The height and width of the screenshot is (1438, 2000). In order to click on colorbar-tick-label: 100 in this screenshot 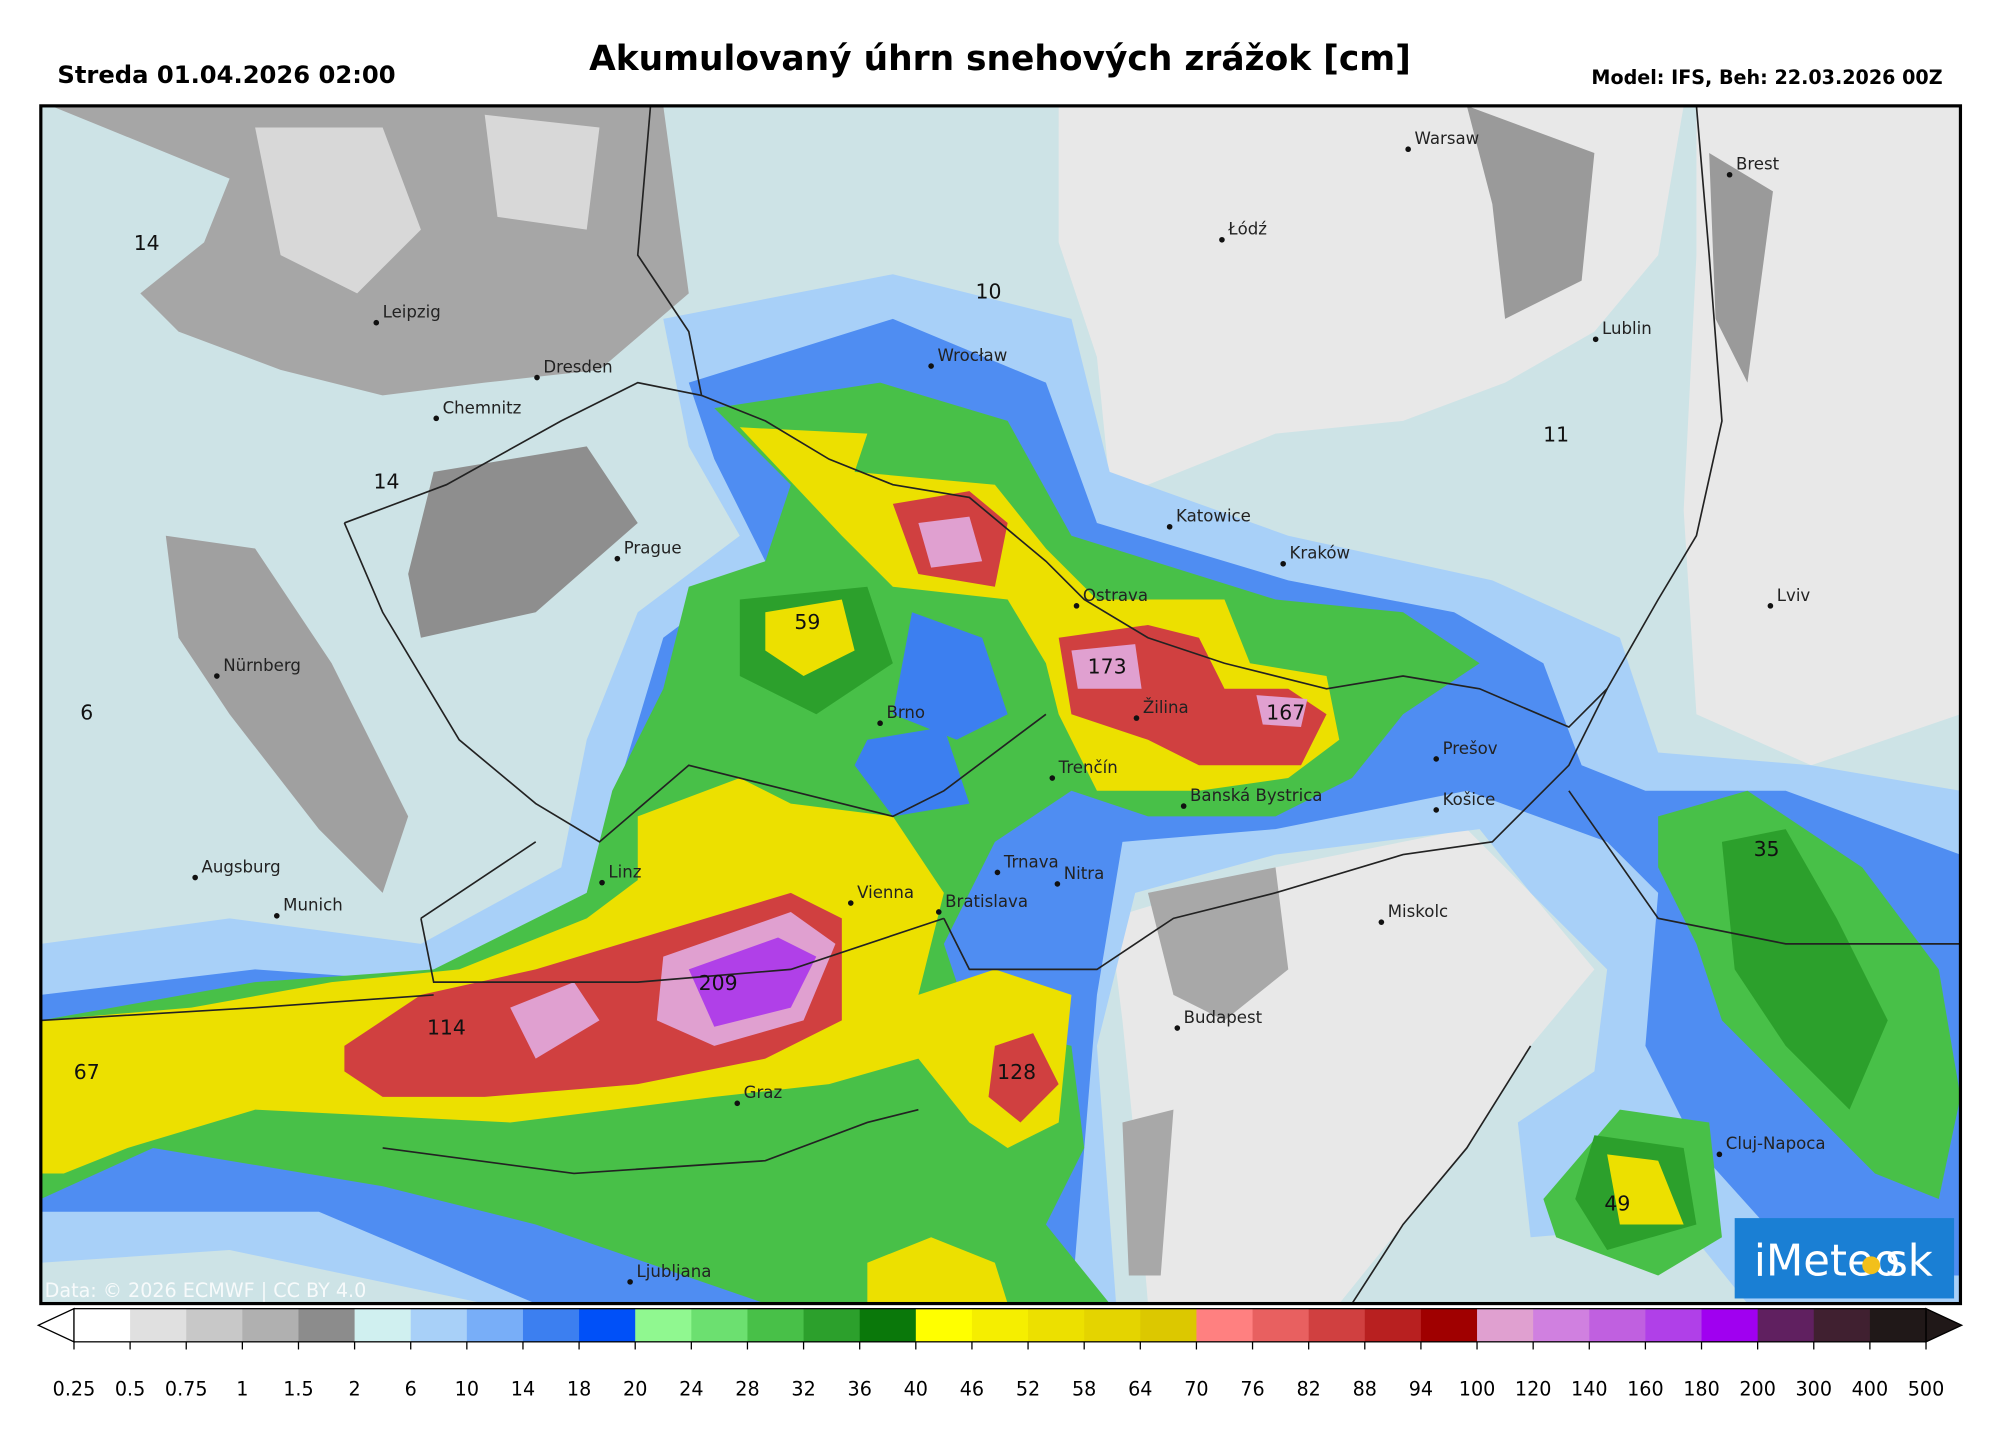, I will do `click(1477, 1388)`.